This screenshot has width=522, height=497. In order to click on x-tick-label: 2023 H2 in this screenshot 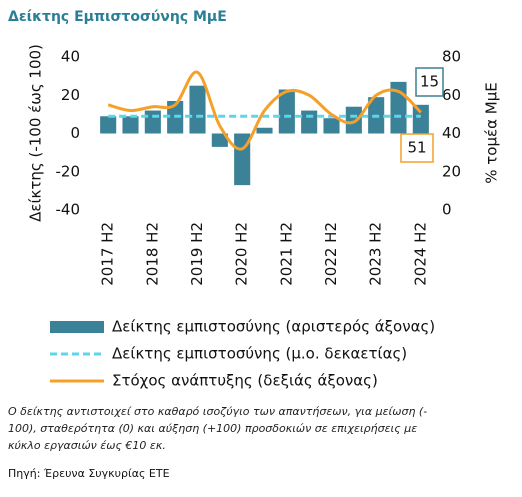, I will do `click(376, 254)`.